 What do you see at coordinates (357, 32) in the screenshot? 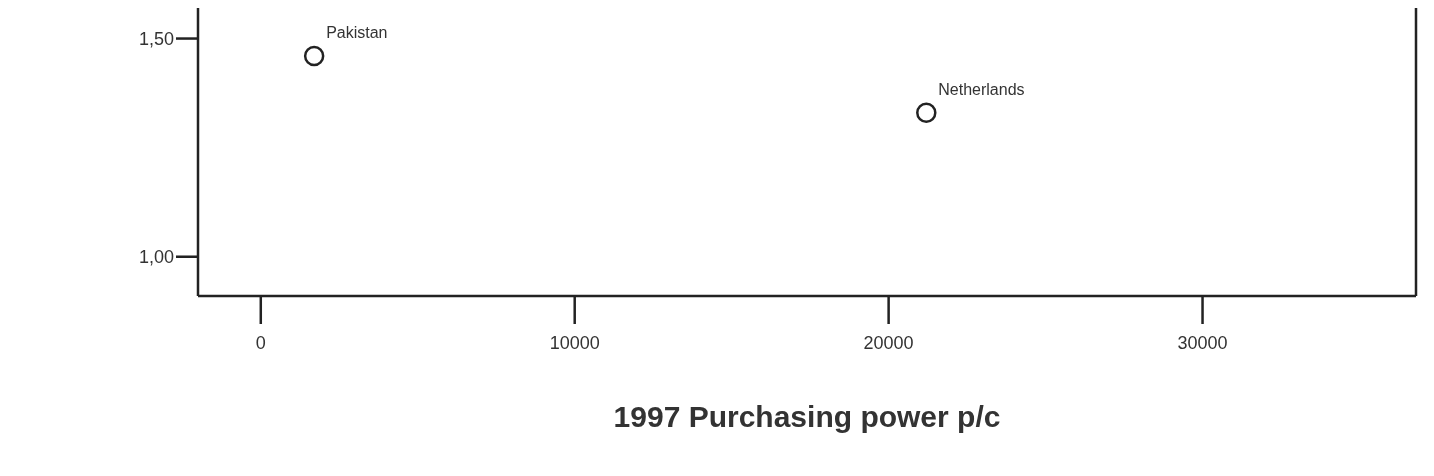
I see `annotation: Pakistan` at bounding box center [357, 32].